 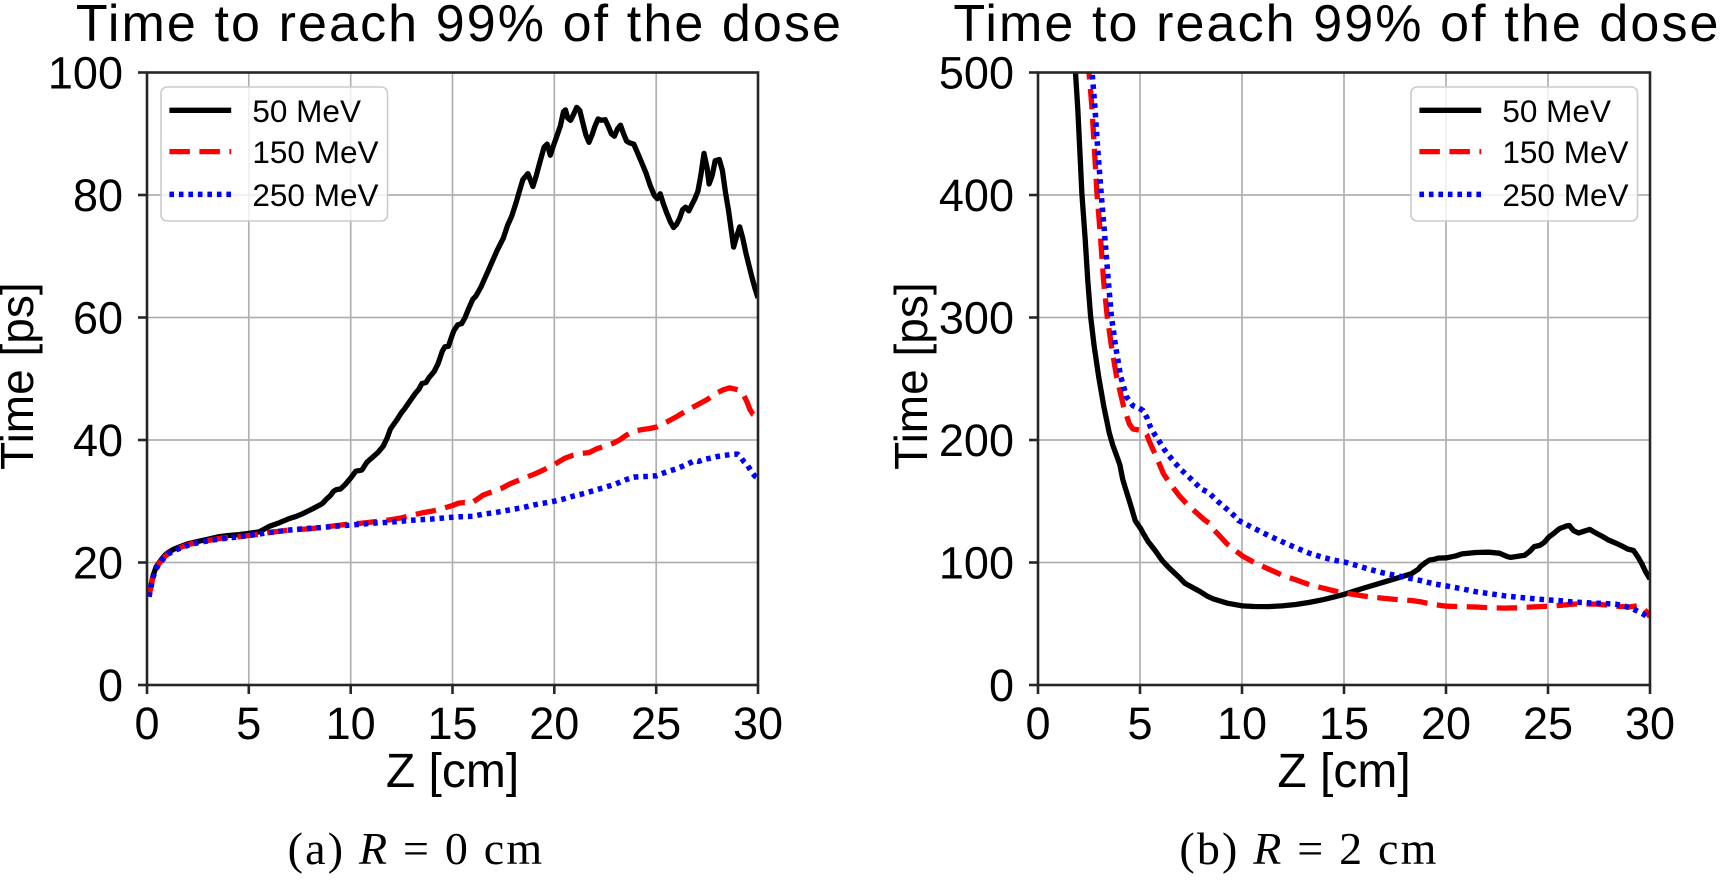 What do you see at coordinates (98, 318) in the screenshot?
I see `svg-text: 60` at bounding box center [98, 318].